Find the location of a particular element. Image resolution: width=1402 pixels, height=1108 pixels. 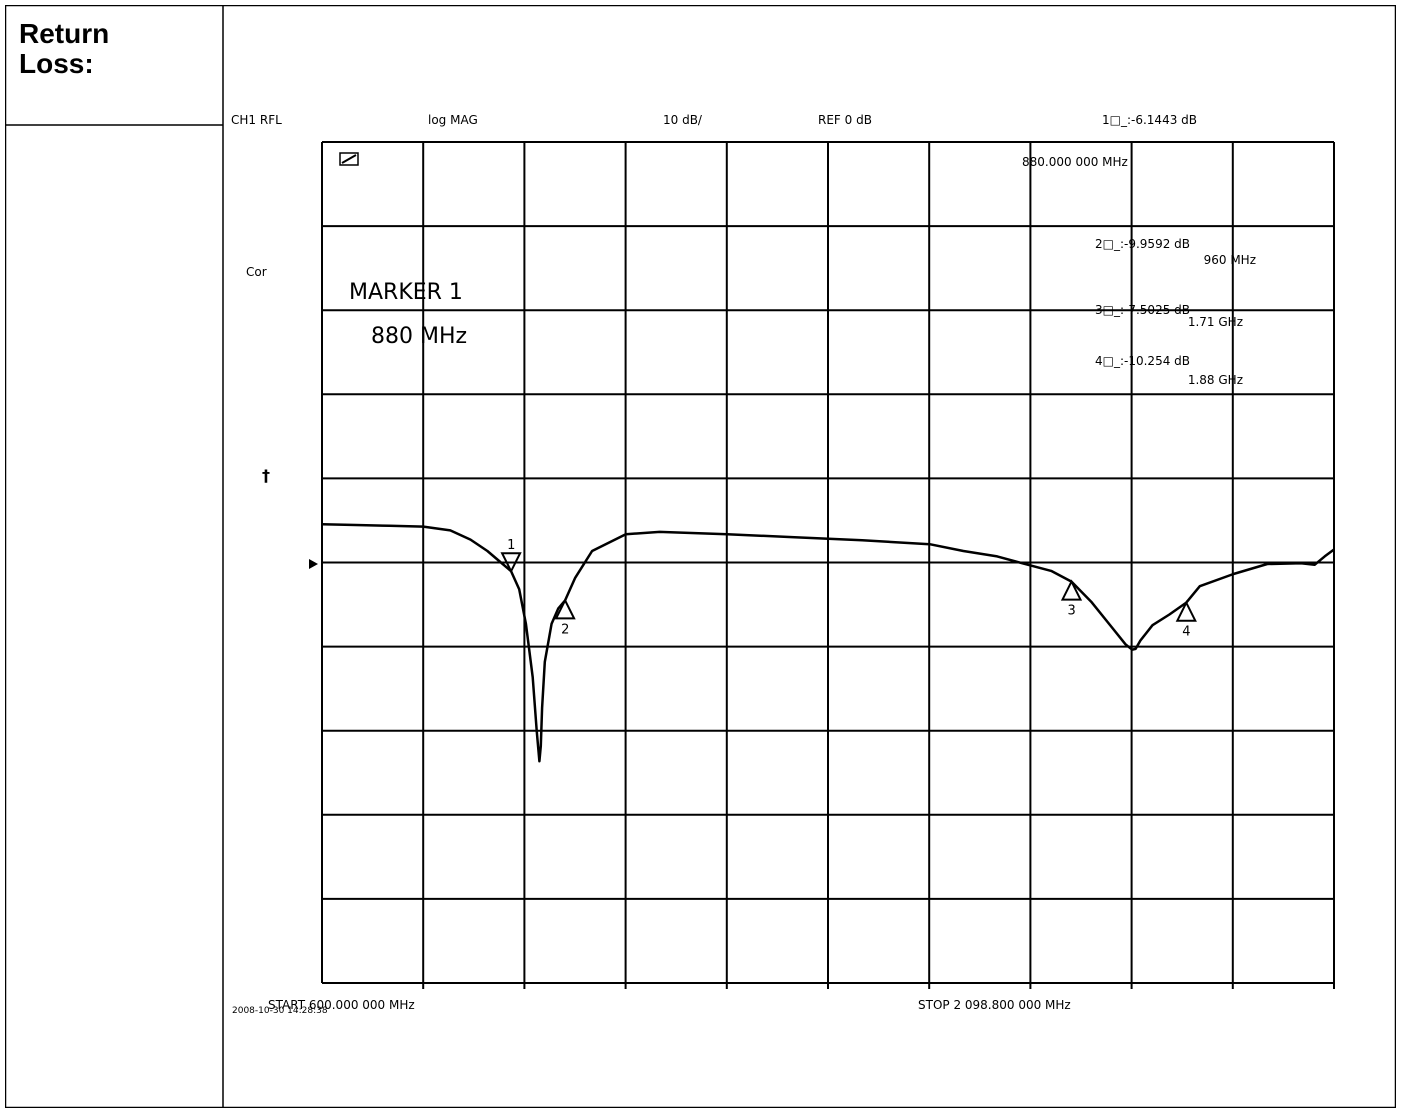

timestamp: 2008-10-30 14:28:38 is located at coordinates (280, 1011).